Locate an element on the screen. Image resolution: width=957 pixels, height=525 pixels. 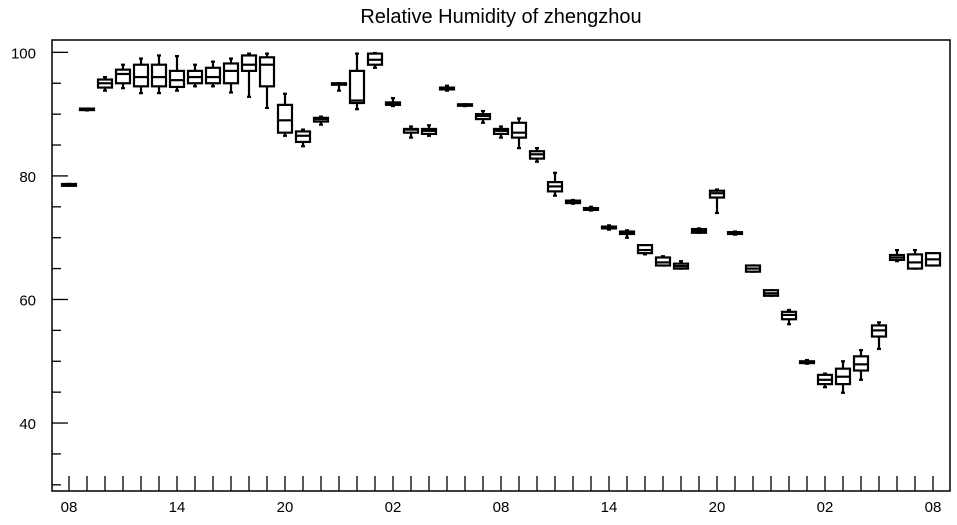
y-tick-label: 60 is located at coordinates (27, 300).